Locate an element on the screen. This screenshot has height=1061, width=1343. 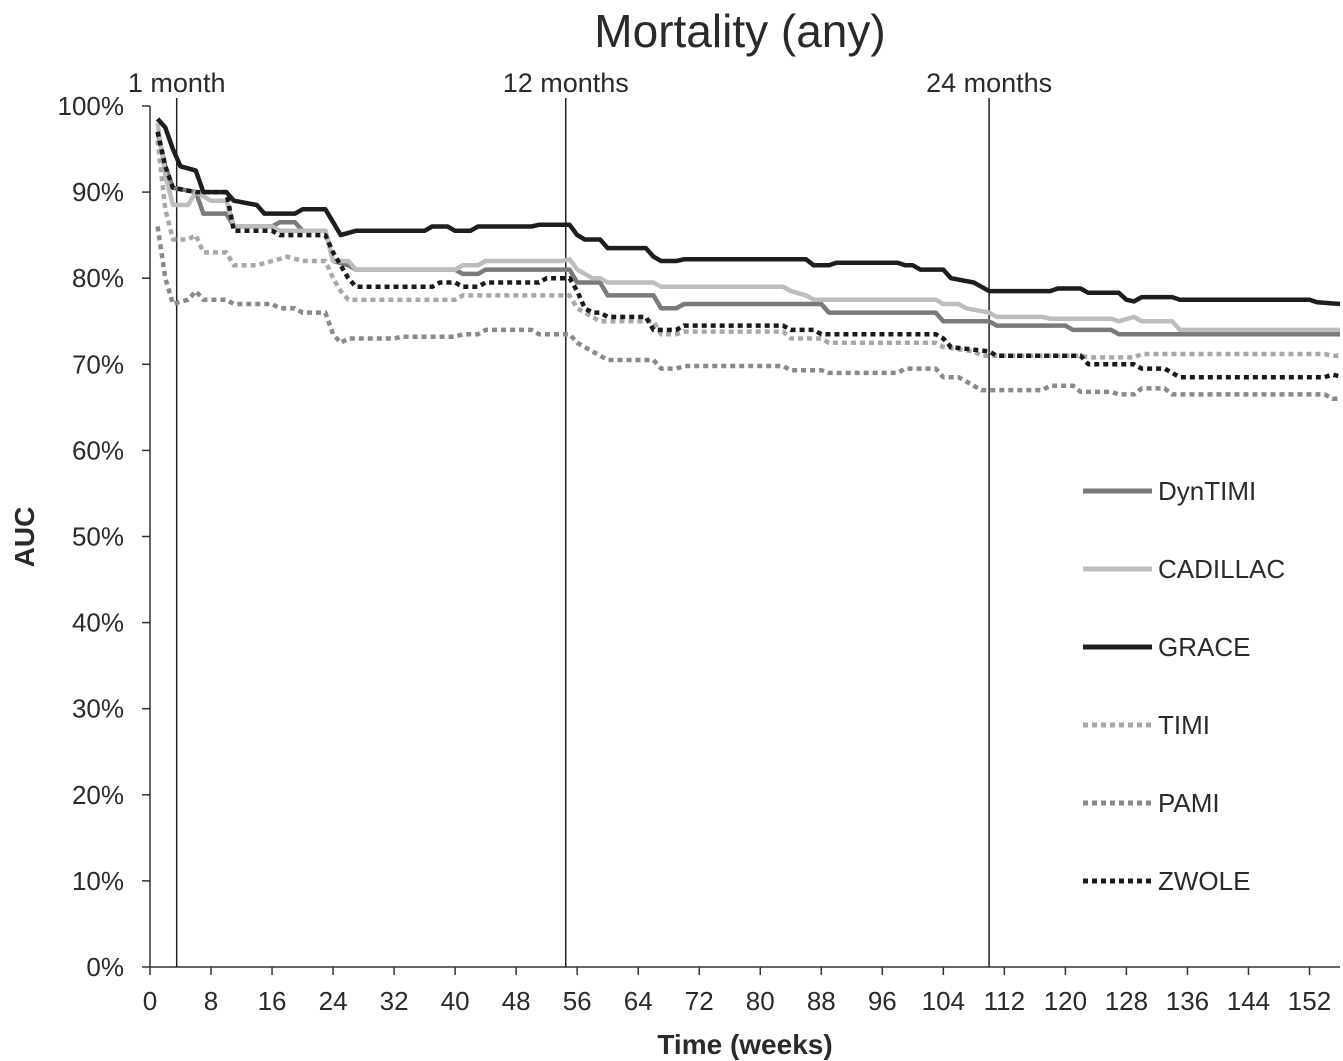
x-tick-label: 8 is located at coordinates (211, 1001).